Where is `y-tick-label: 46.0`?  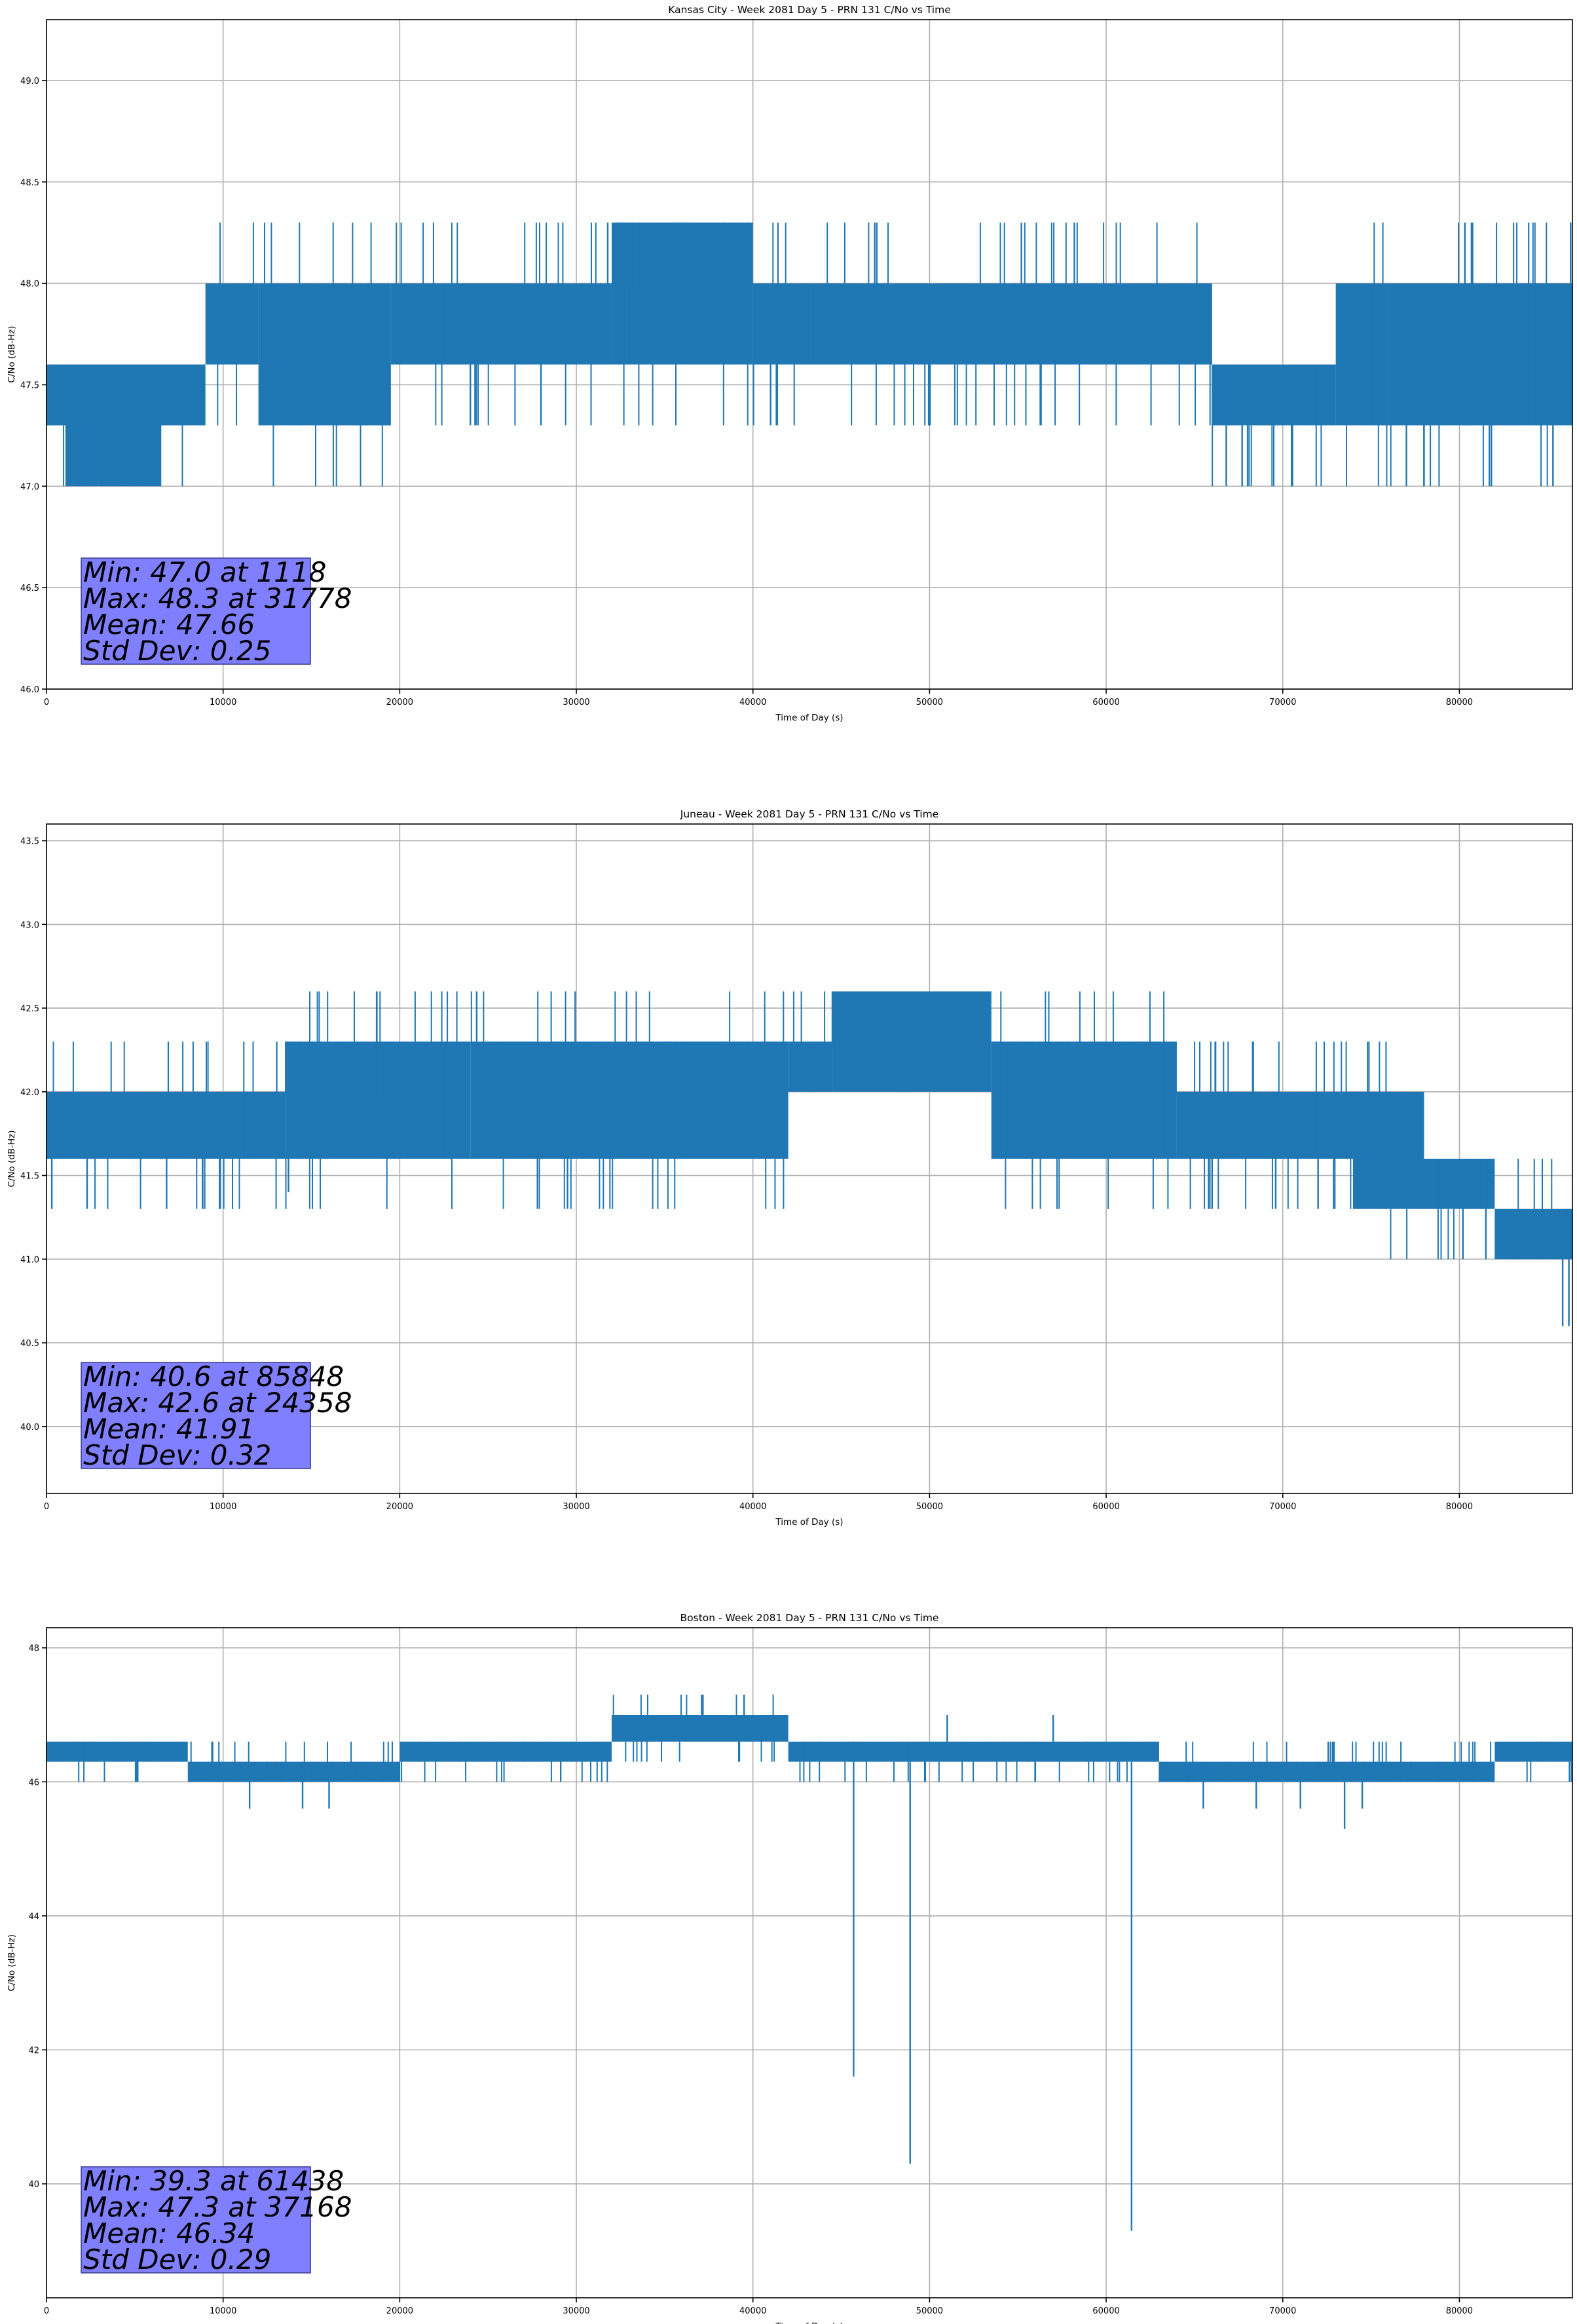
y-tick-label: 46.0 is located at coordinates (29, 690).